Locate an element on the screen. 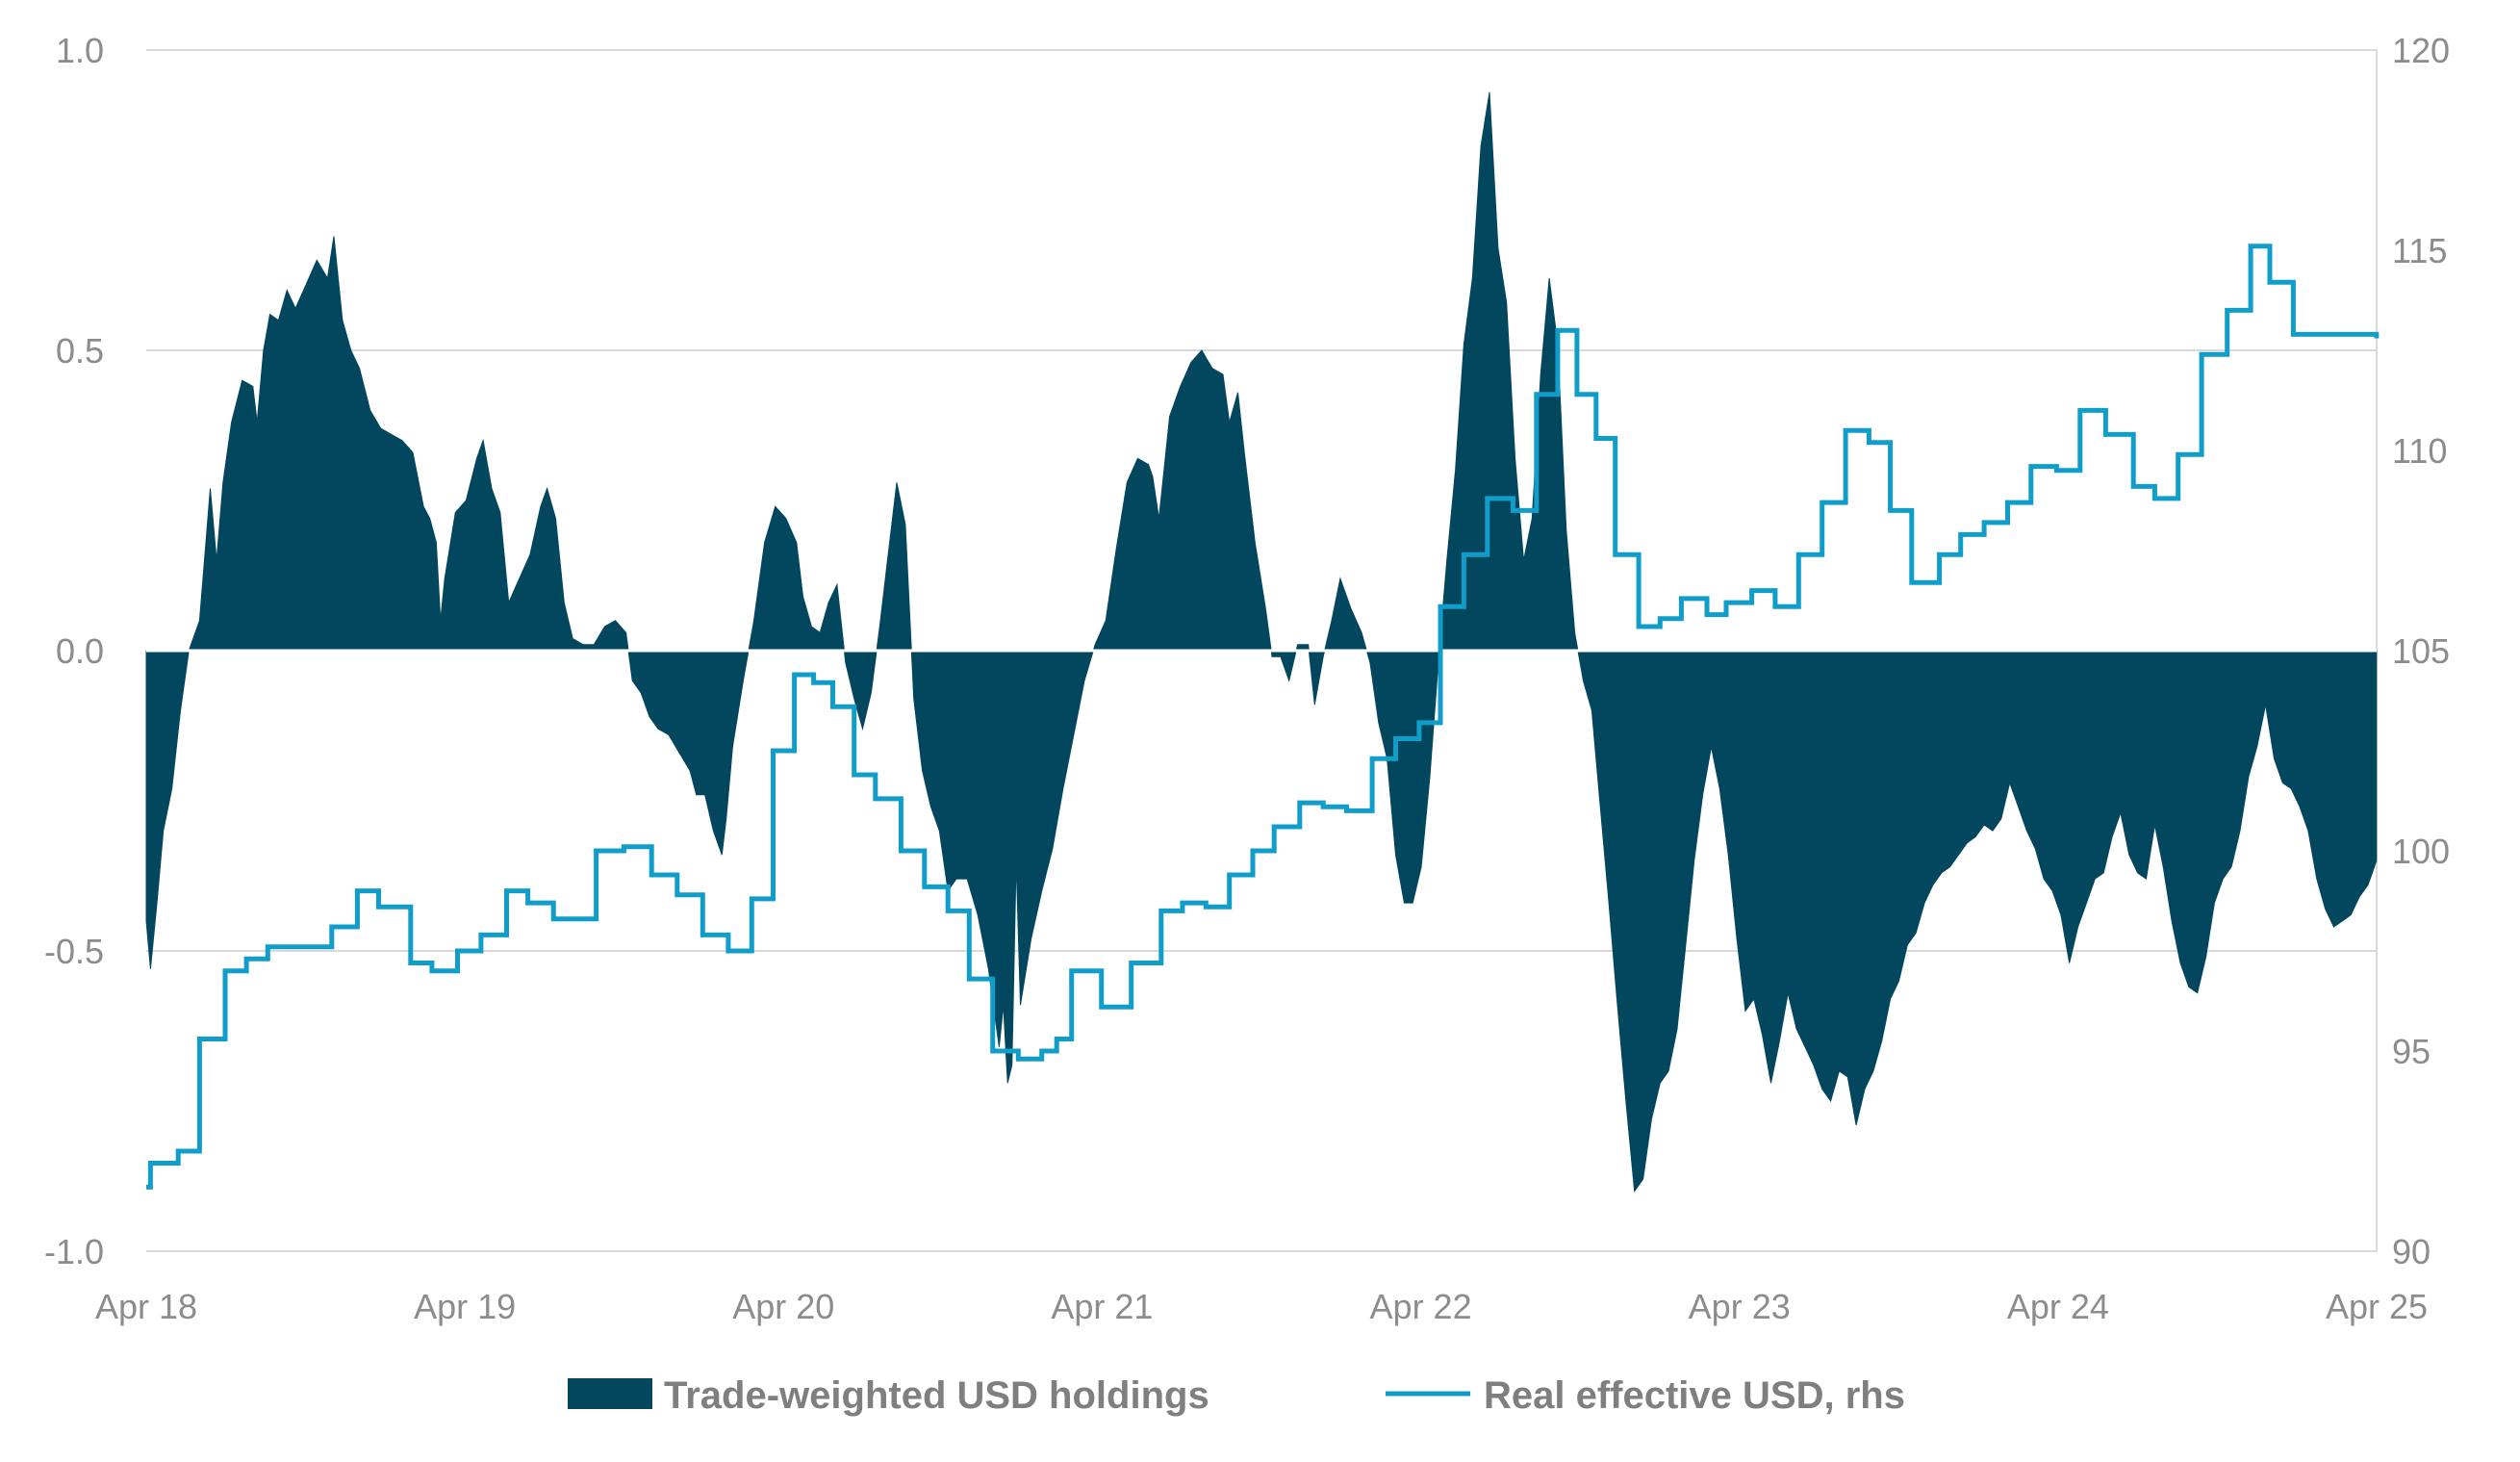  right-axis-ticks: 120 115 110 105 100 95 90 is located at coordinates (2421, 651).